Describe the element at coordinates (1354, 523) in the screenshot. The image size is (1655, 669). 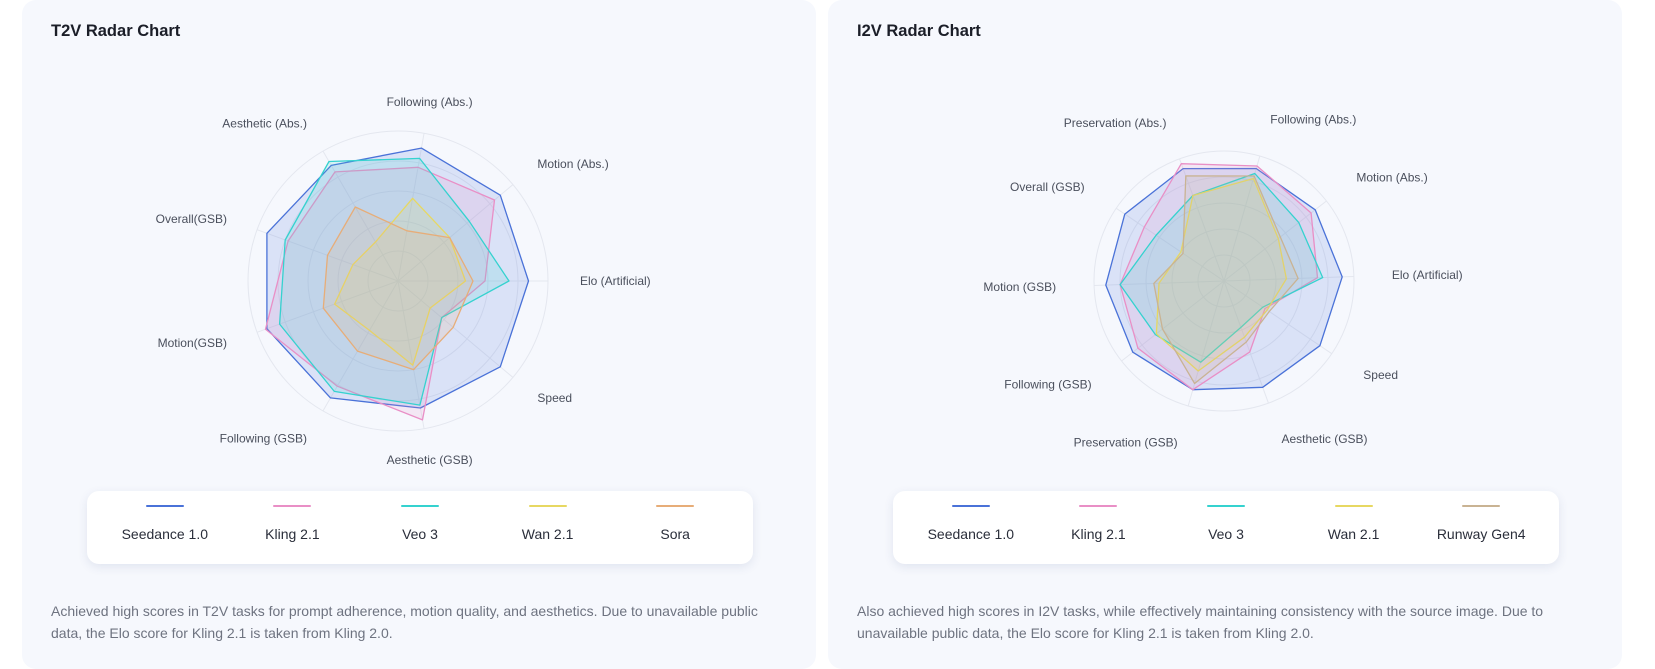
I see `i2v-legend-item: Wan 2.1` at that location.